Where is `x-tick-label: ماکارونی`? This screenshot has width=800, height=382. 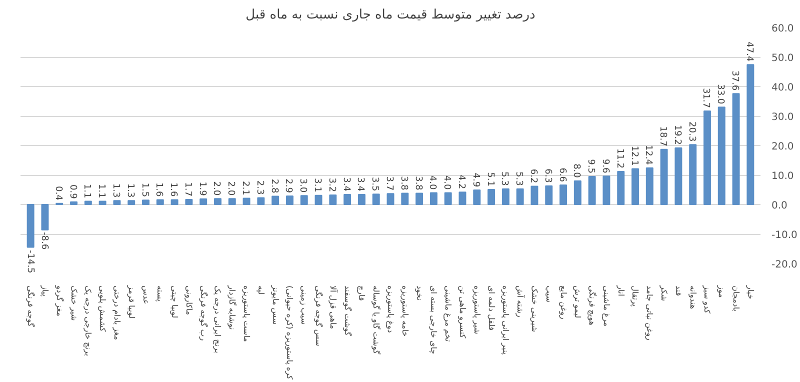
x-tick-label: ماکارونی is located at coordinates (189, 301).